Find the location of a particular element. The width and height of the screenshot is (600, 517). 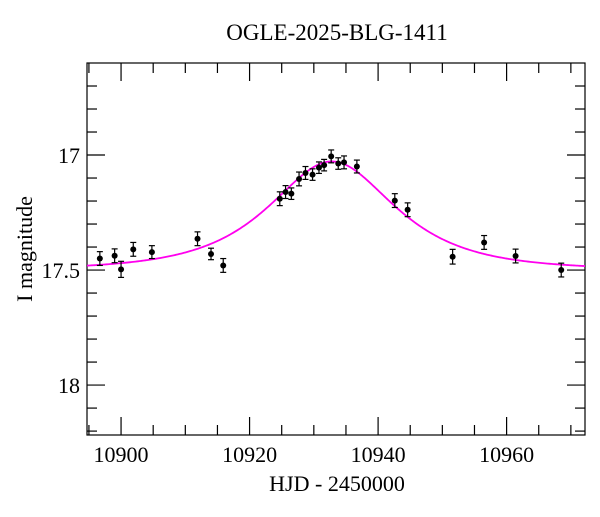

x-tick-label: 10960 is located at coordinates (506, 454).